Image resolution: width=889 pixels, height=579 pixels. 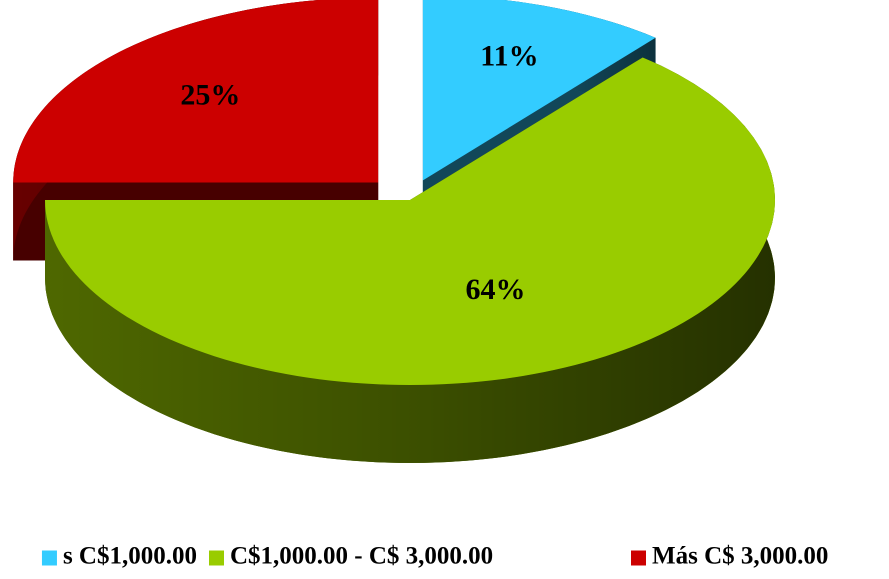 I want to click on data-label: 64%, so click(x=495, y=289).